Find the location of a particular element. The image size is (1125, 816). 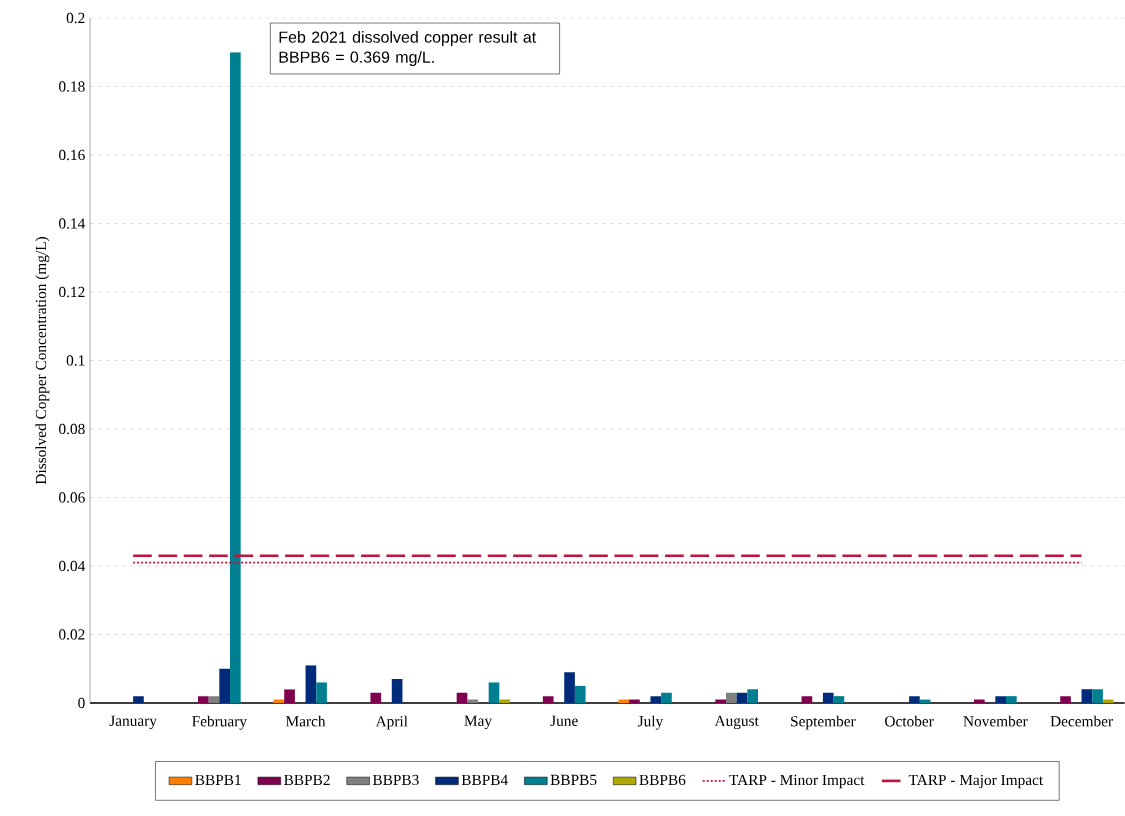

y-tick-label: 0.02 is located at coordinates (72, 634).